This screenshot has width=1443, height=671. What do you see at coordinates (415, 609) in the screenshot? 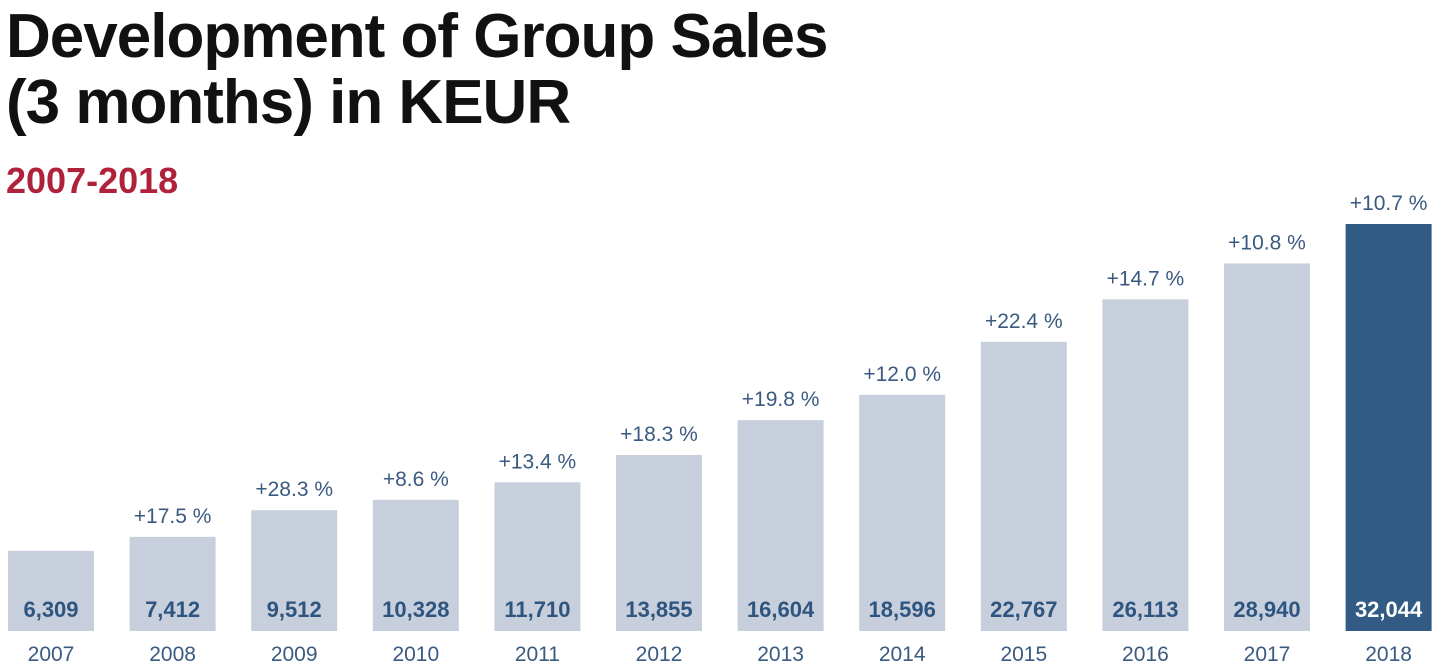
I see `value-label-2010: 10,328` at bounding box center [415, 609].